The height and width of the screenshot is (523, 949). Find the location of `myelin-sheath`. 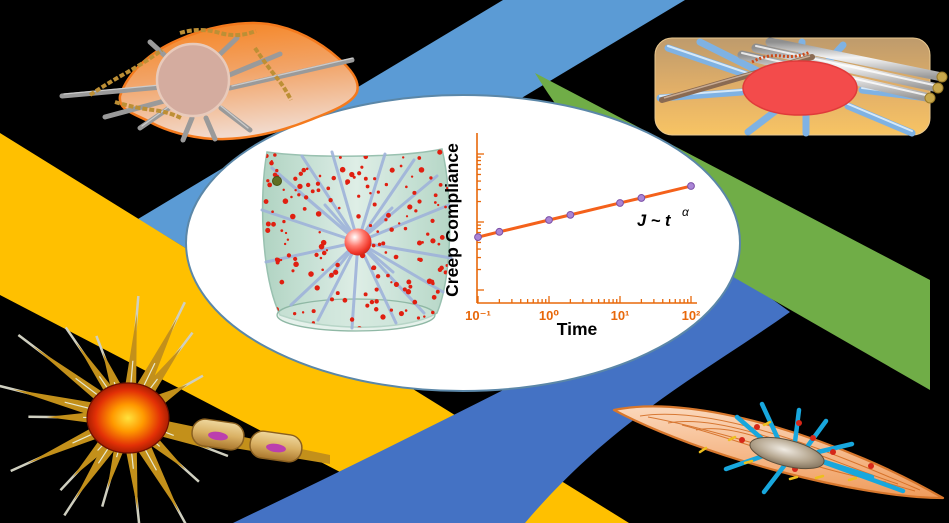

myelin-sheath is located at coordinates (247, 440).